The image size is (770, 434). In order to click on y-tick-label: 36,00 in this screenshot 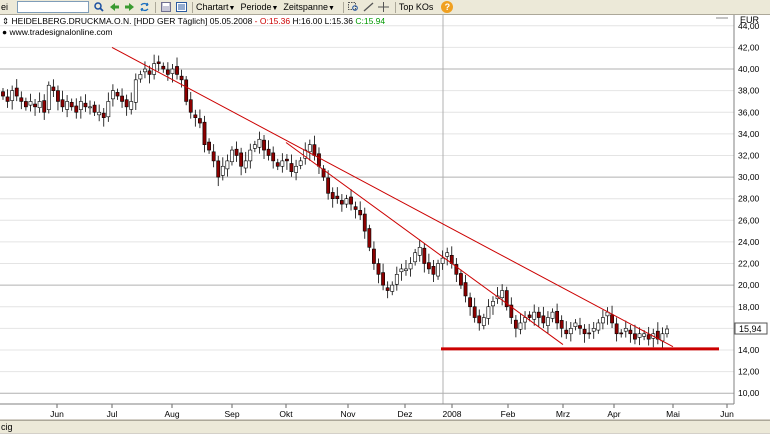, I will do `click(749, 112)`.